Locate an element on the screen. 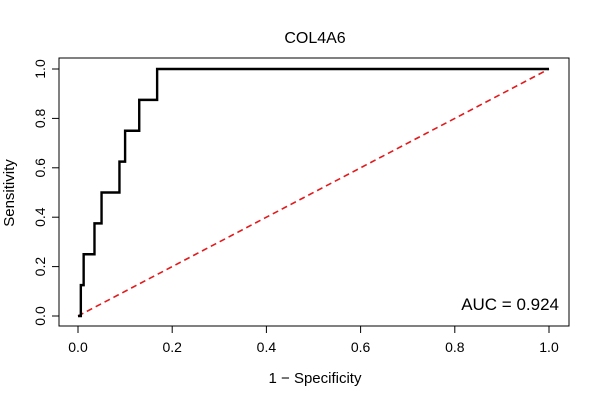 The width and height of the screenshot is (600, 400). x-axis-label: 1 − Specificity is located at coordinates (315, 378).